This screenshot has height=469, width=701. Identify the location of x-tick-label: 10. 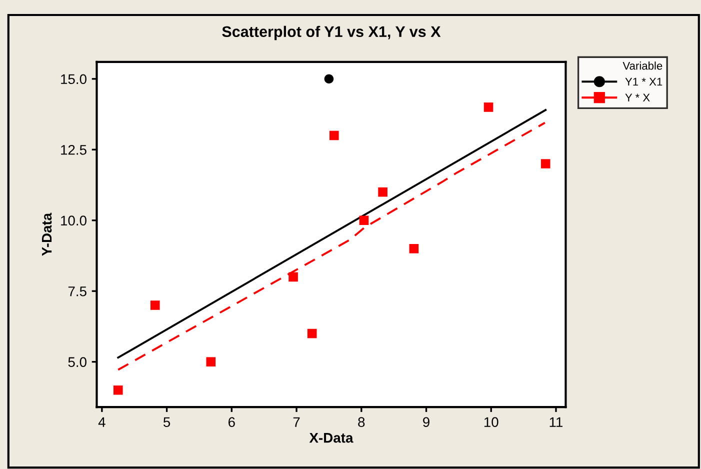
(491, 422).